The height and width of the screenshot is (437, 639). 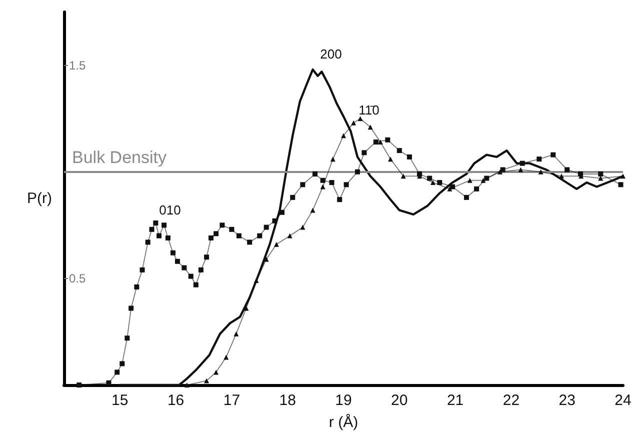 I want to click on x-axis-title: r (Å), so click(x=343, y=422).